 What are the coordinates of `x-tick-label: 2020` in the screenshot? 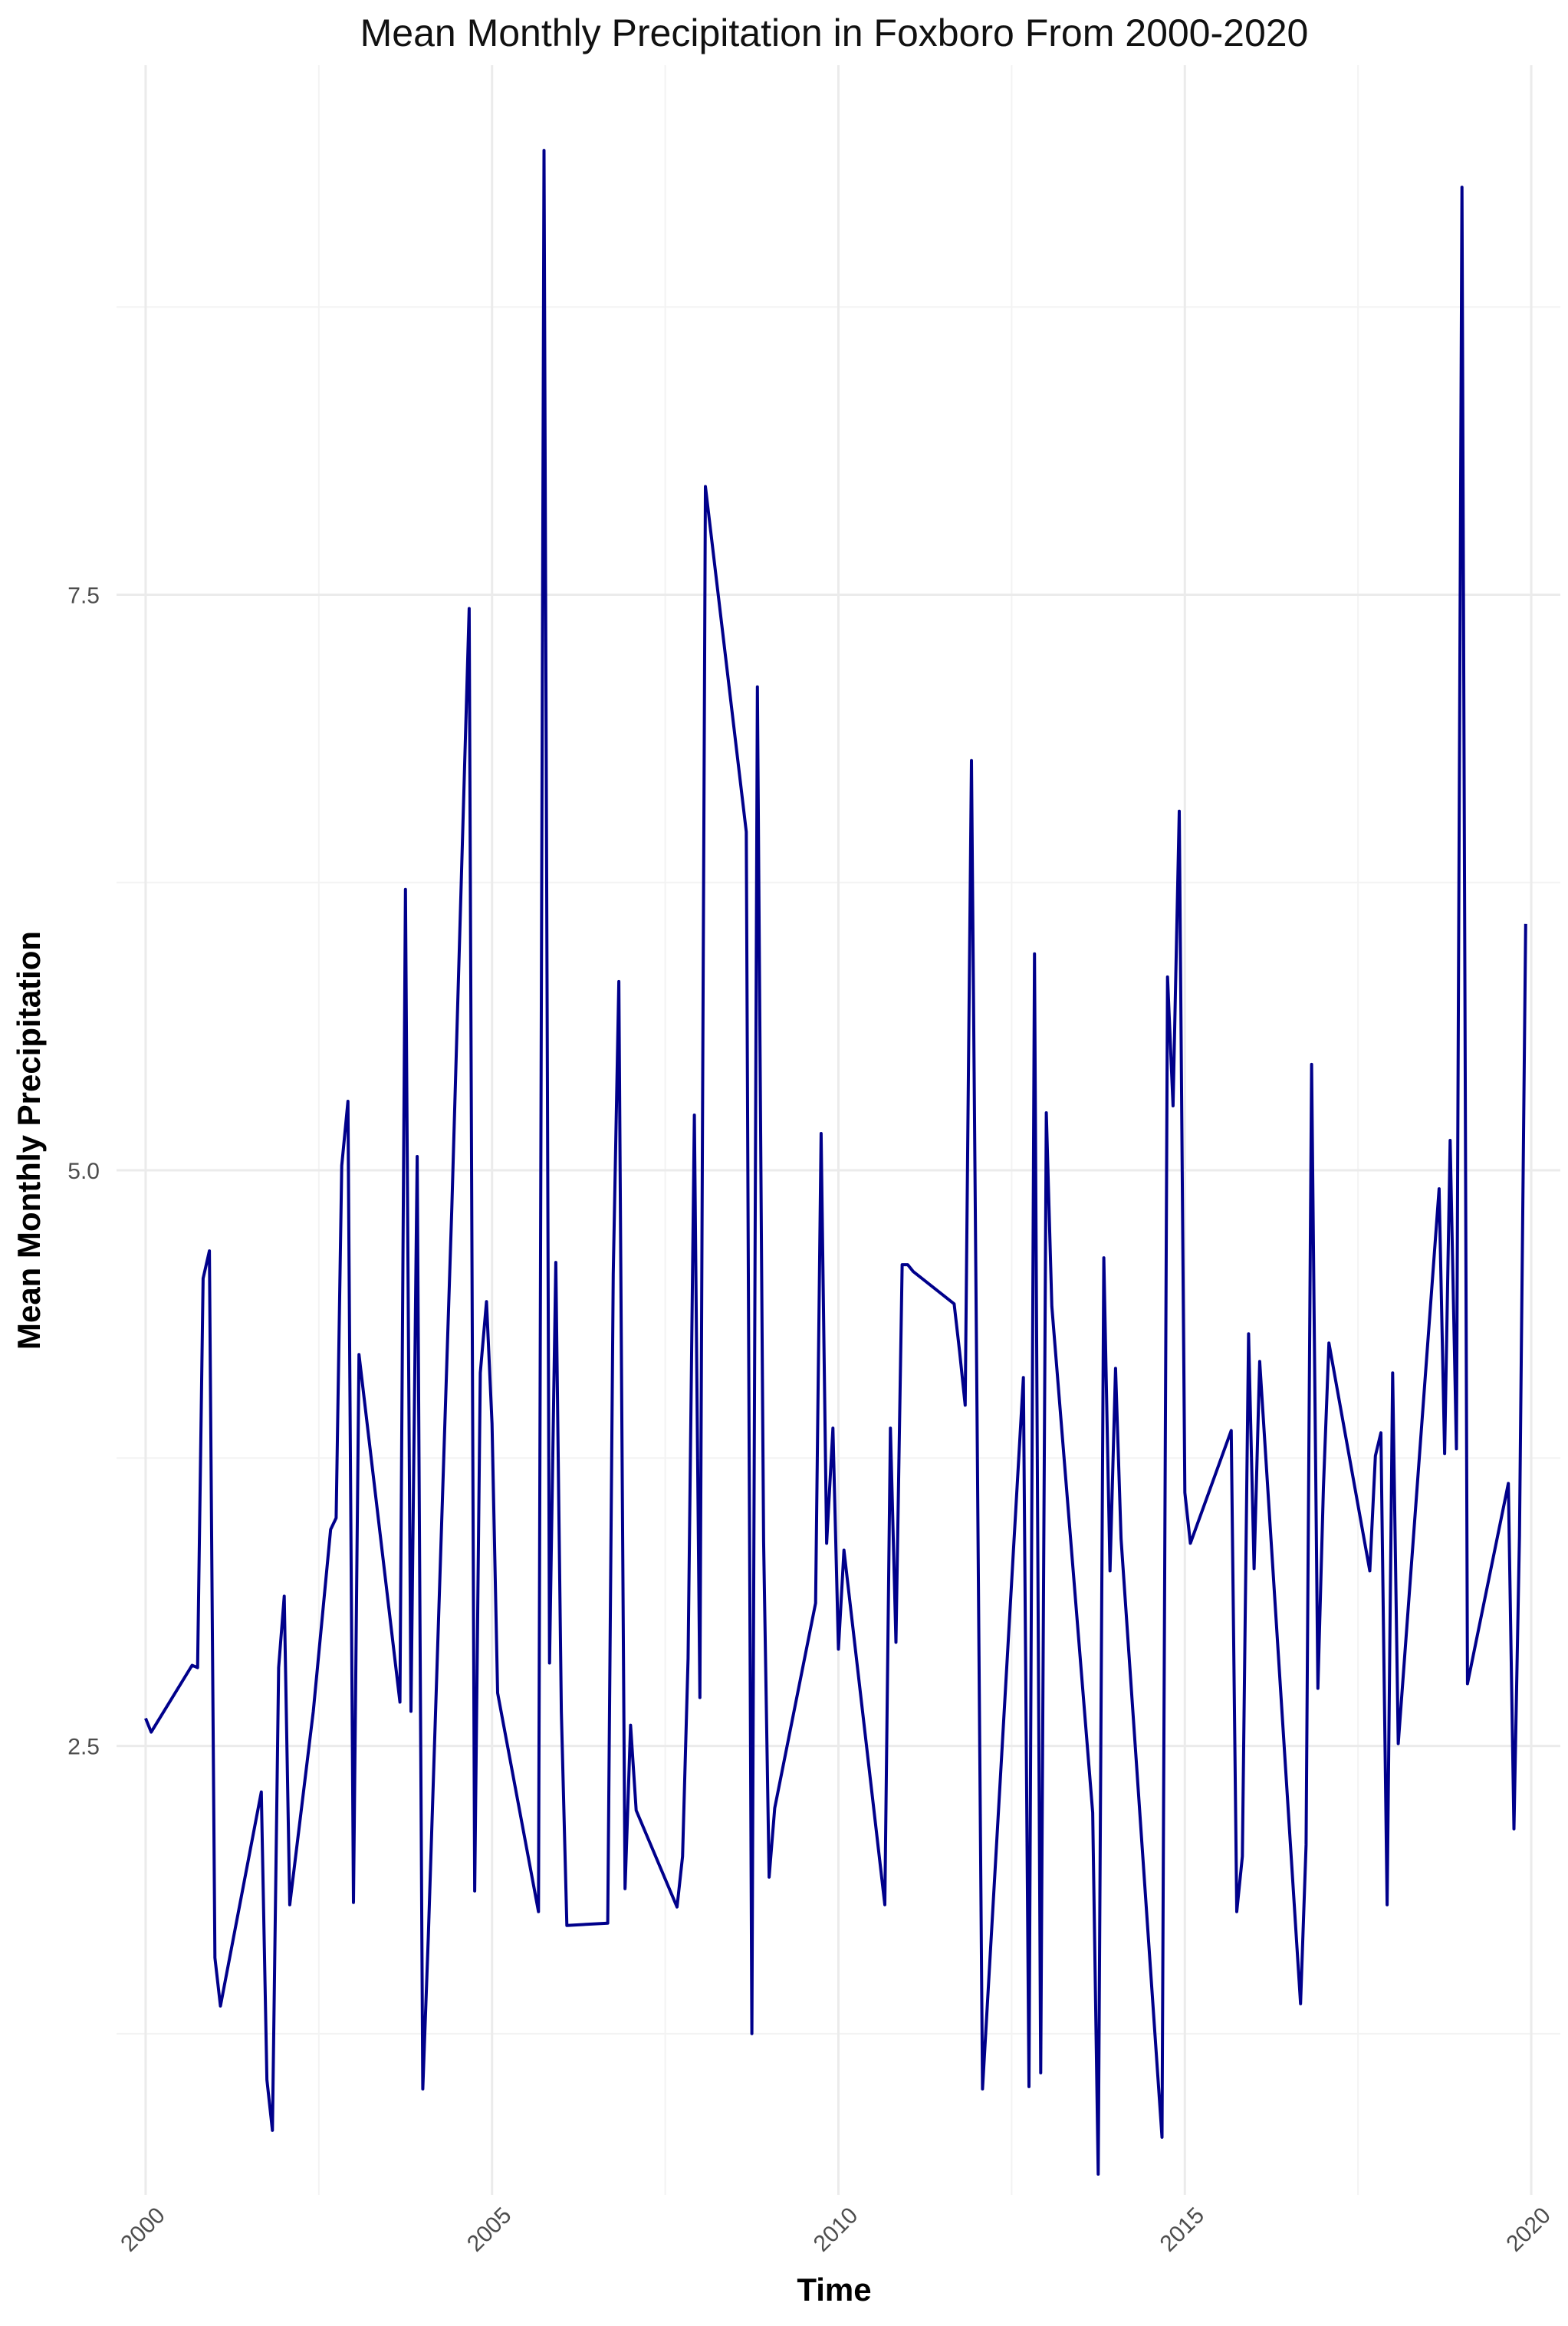 It's located at (1529, 2230).